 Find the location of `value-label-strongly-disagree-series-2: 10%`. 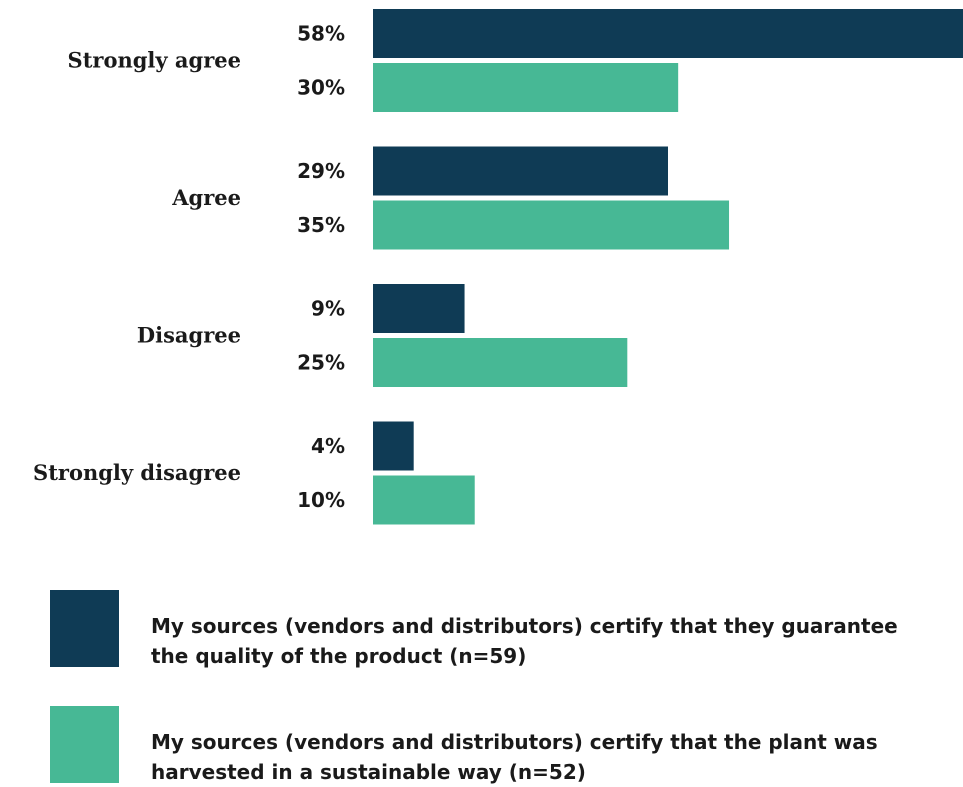

value-label-strongly-disagree-series-2: 10% is located at coordinates (321, 500).